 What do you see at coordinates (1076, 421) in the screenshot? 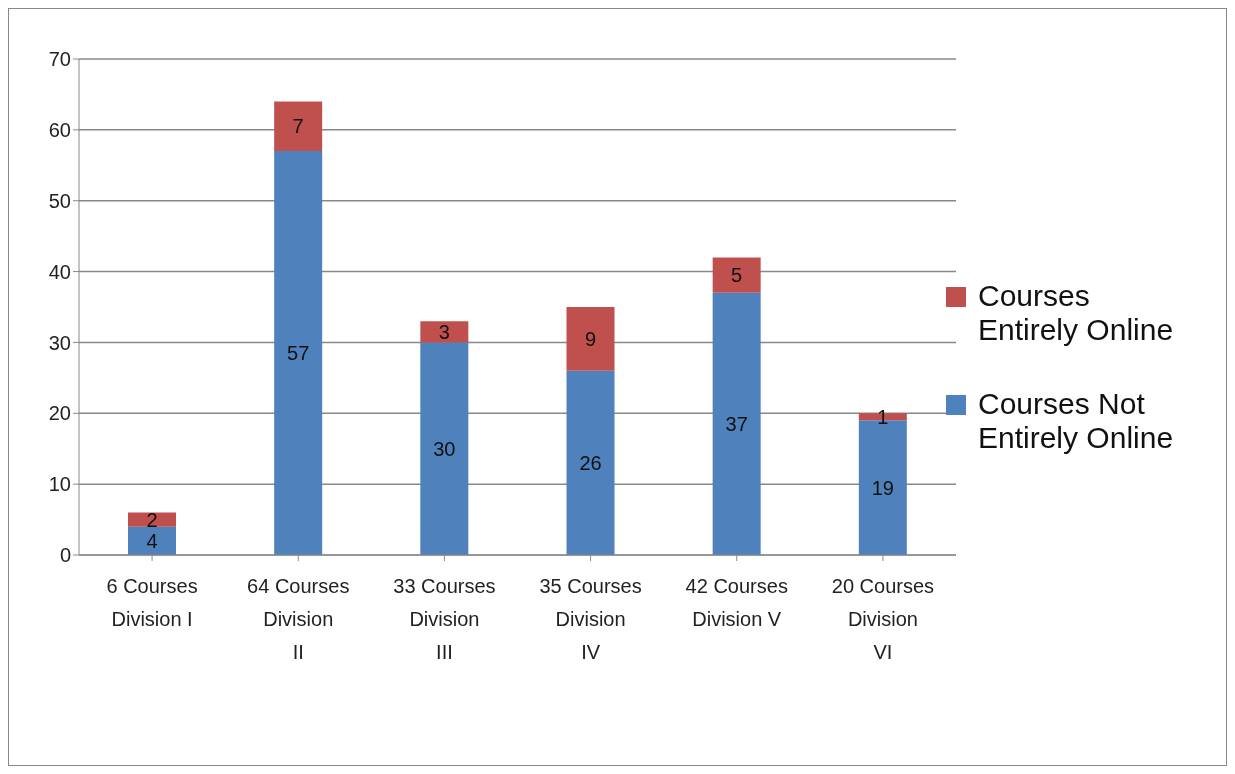
I see `legend-label: Courses Not Entirely Online` at bounding box center [1076, 421].